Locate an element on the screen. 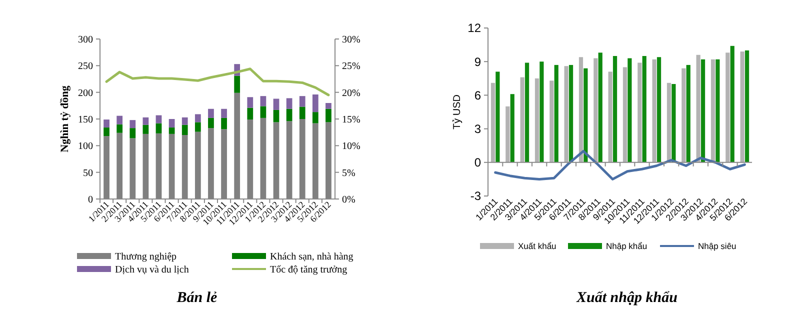 The height and width of the screenshot is (314, 789). y2-tick-label: 5% is located at coordinates (349, 173).